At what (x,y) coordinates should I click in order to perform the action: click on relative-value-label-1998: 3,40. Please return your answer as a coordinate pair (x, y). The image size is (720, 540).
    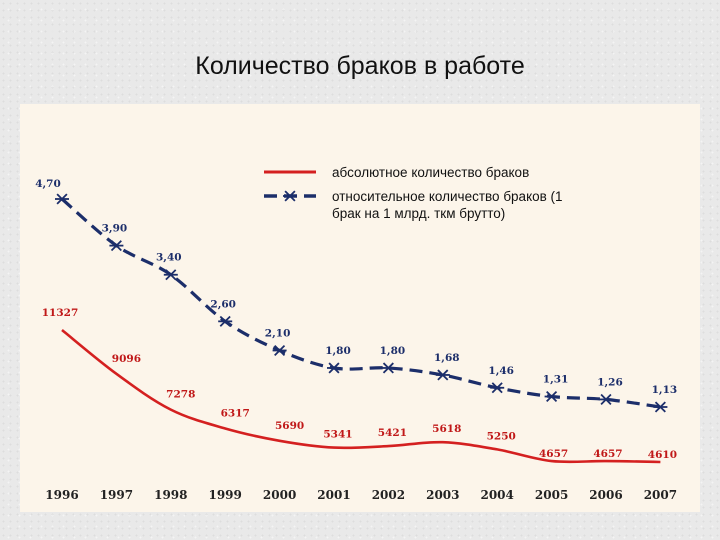
    Looking at the image, I should click on (169, 258).